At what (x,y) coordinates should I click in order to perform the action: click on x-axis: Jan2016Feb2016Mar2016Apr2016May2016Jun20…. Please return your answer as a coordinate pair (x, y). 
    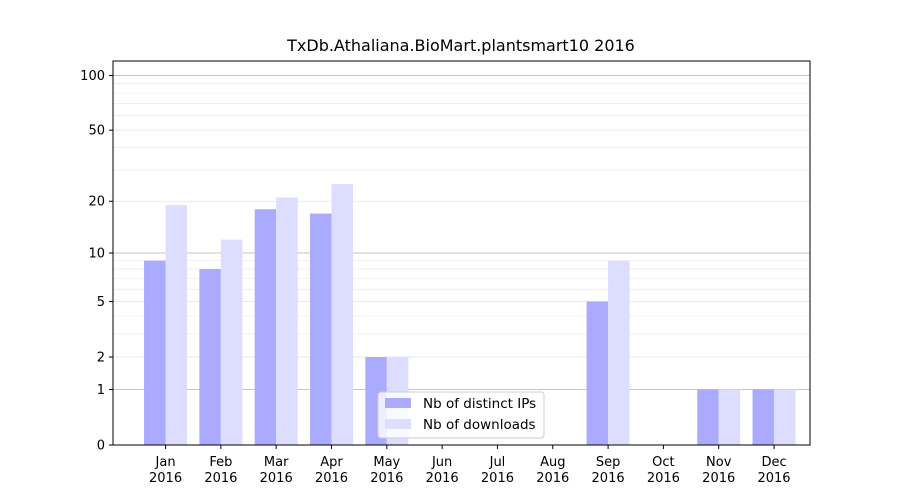
    Looking at the image, I should click on (470, 465).